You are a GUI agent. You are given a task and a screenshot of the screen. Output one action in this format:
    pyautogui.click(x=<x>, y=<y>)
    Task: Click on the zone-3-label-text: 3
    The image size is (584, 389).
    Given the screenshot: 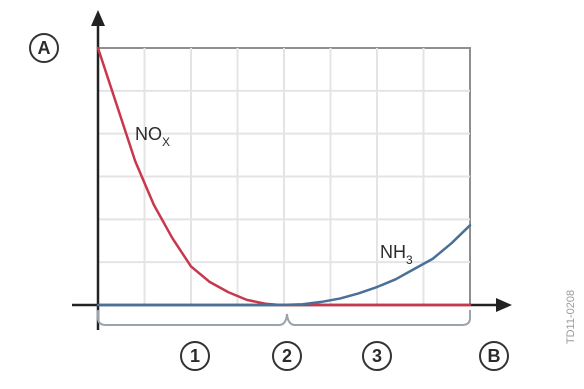 What is the action you would take?
    pyautogui.click(x=377, y=356)
    